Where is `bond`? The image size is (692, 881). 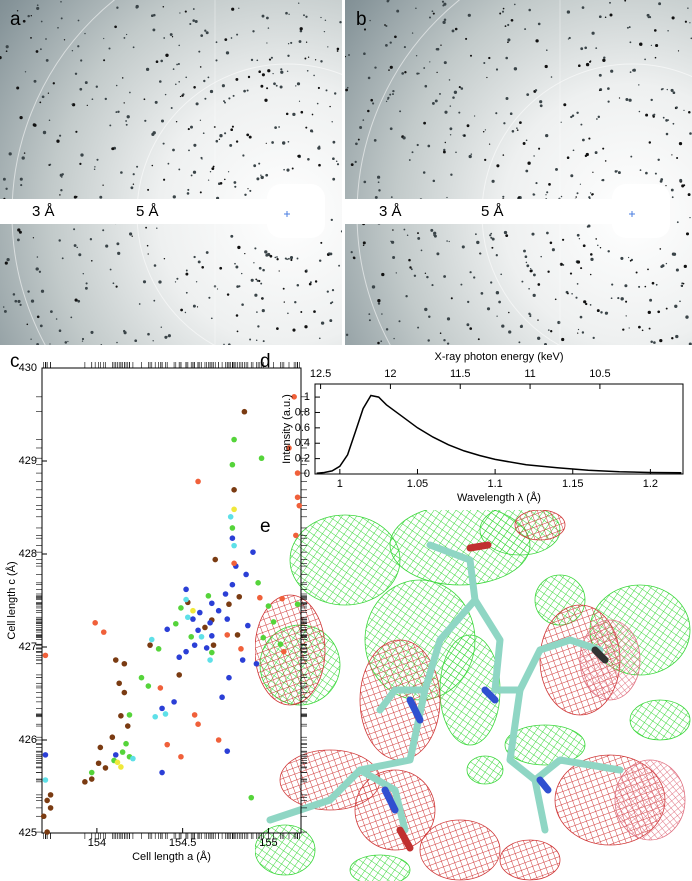
bond is located at coordinates (382, 800).